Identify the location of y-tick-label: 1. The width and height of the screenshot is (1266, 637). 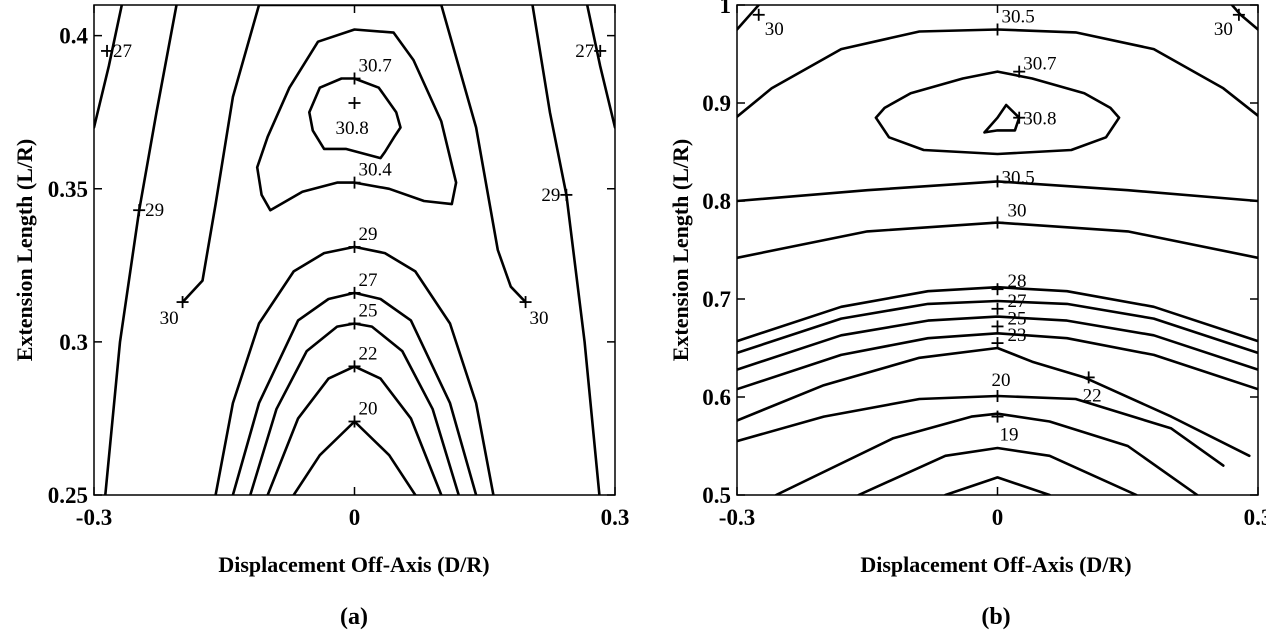
(726, 9).